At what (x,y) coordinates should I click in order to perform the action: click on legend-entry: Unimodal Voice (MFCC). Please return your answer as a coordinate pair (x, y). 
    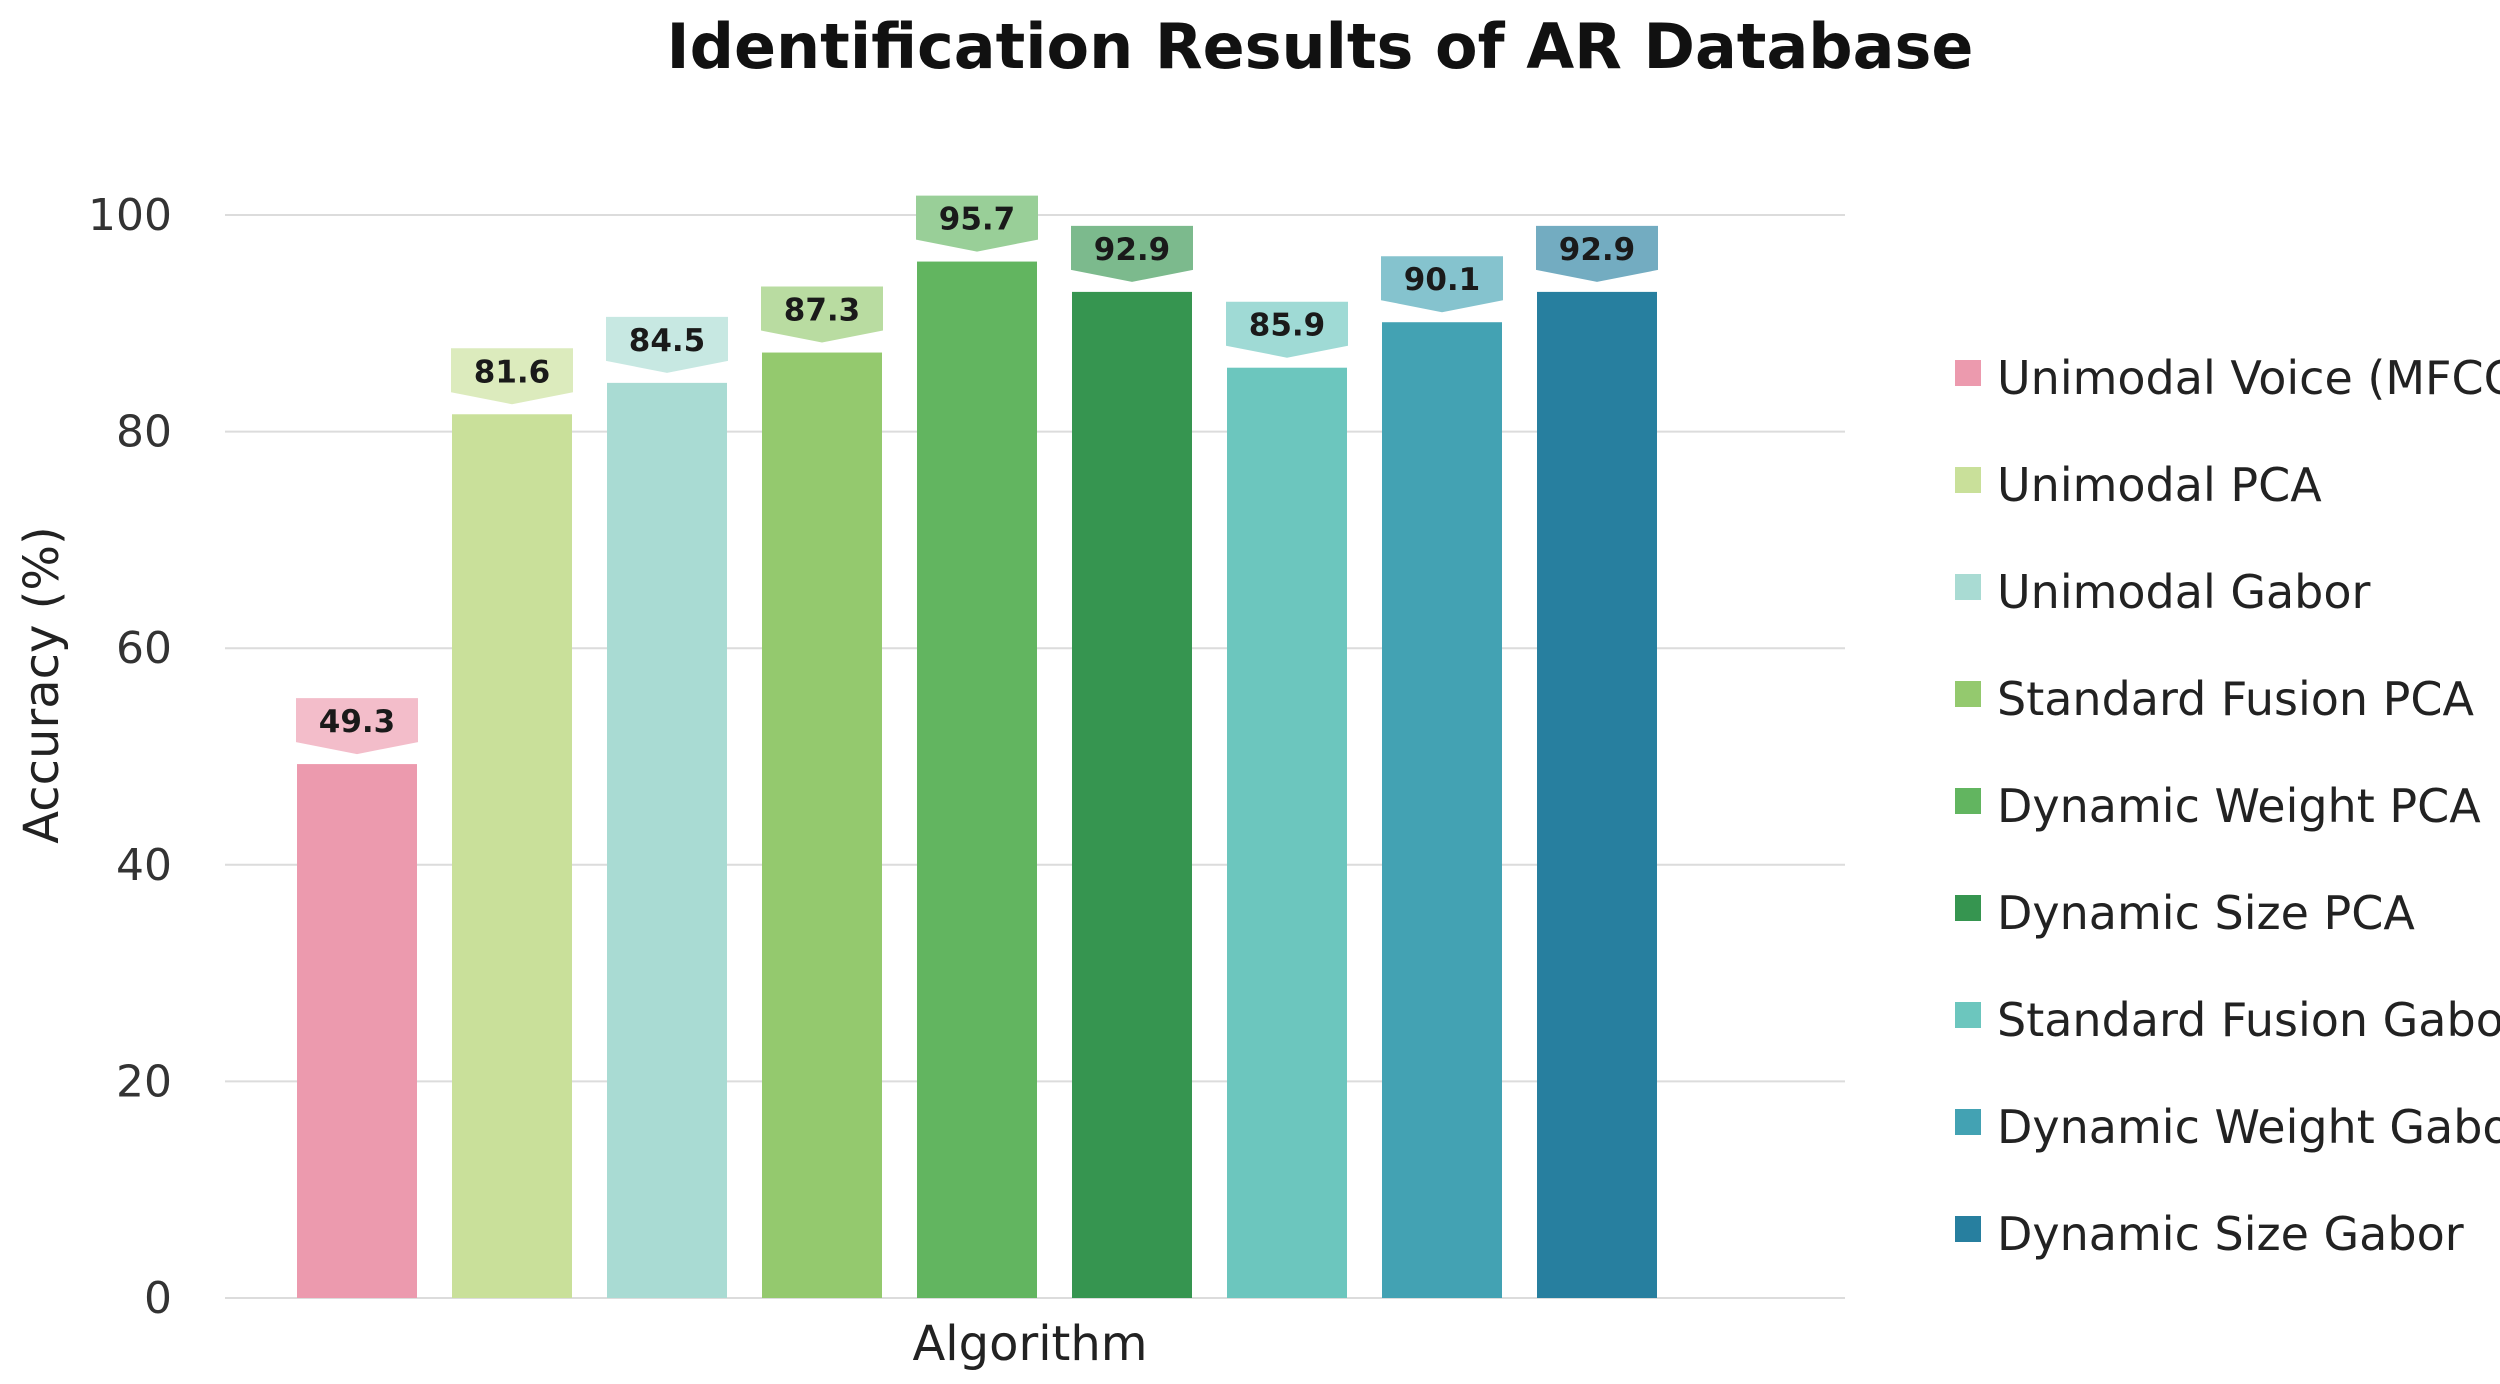
    Looking at the image, I should click on (2248, 378).